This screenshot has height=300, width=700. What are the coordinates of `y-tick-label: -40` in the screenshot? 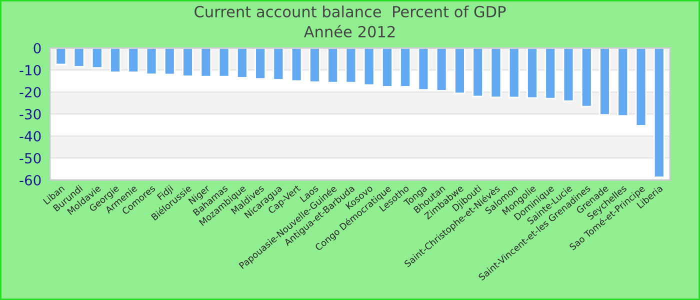 It's located at (30, 136).